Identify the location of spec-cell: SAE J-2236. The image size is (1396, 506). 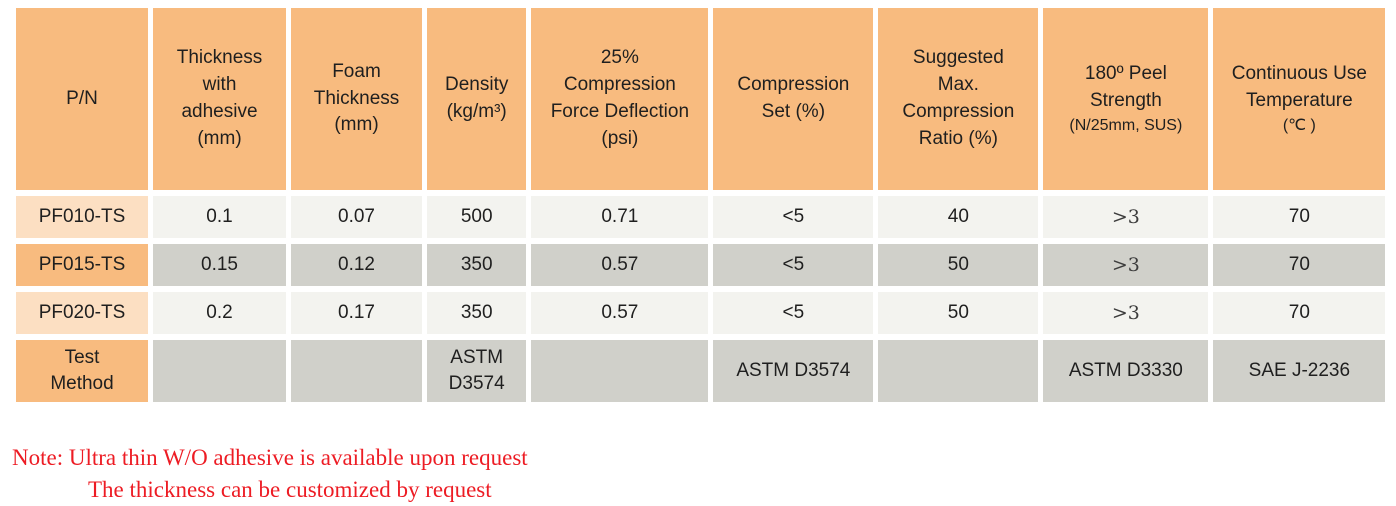
(1299, 371).